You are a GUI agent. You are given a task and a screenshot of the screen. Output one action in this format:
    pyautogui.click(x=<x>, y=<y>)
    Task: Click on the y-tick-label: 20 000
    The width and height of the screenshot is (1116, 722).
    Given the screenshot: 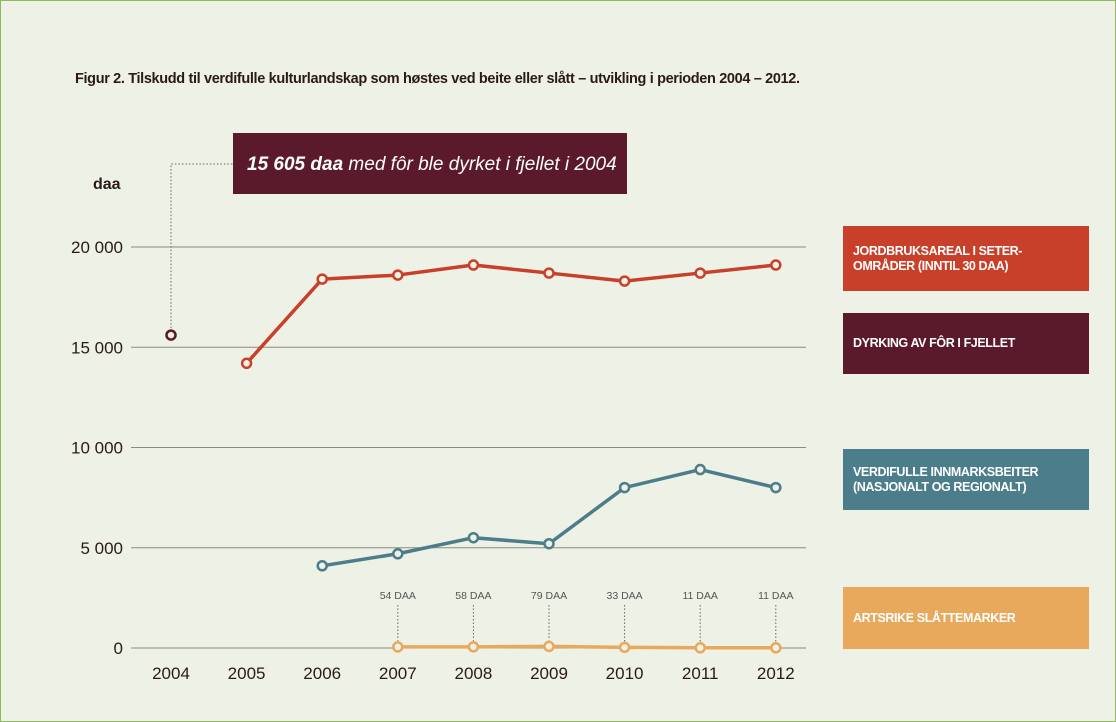 What is the action you would take?
    pyautogui.click(x=97, y=247)
    